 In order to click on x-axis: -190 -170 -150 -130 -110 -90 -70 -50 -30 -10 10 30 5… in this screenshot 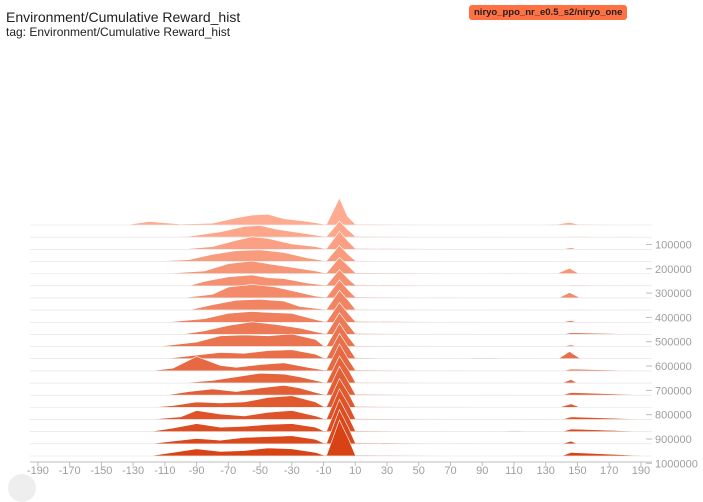, I will do `click(339, 469)`.